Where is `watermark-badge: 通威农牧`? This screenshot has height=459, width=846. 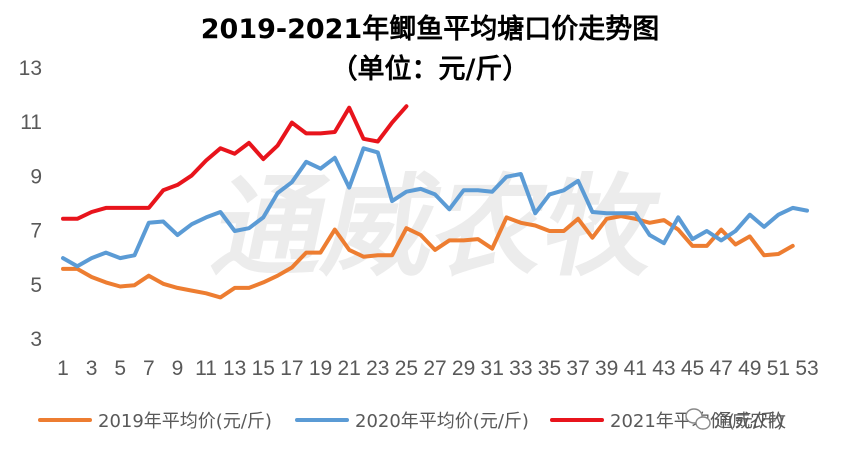 watermark-badge: 通威农牧 is located at coordinates (735, 420).